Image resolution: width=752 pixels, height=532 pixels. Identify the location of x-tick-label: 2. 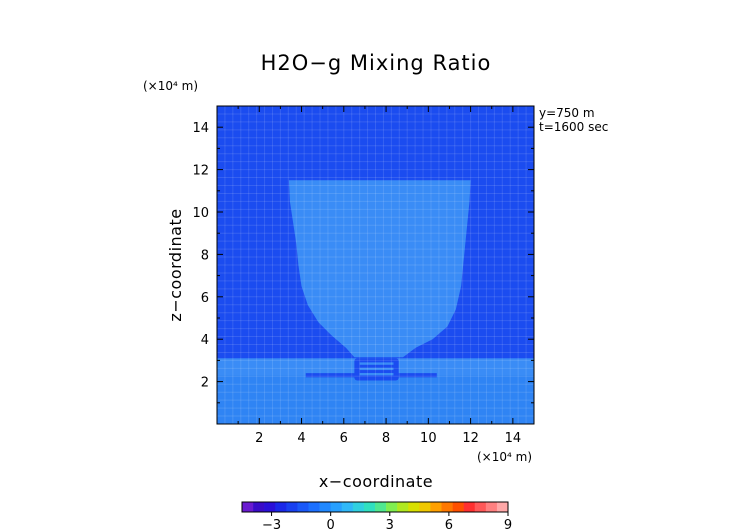
(259, 438).